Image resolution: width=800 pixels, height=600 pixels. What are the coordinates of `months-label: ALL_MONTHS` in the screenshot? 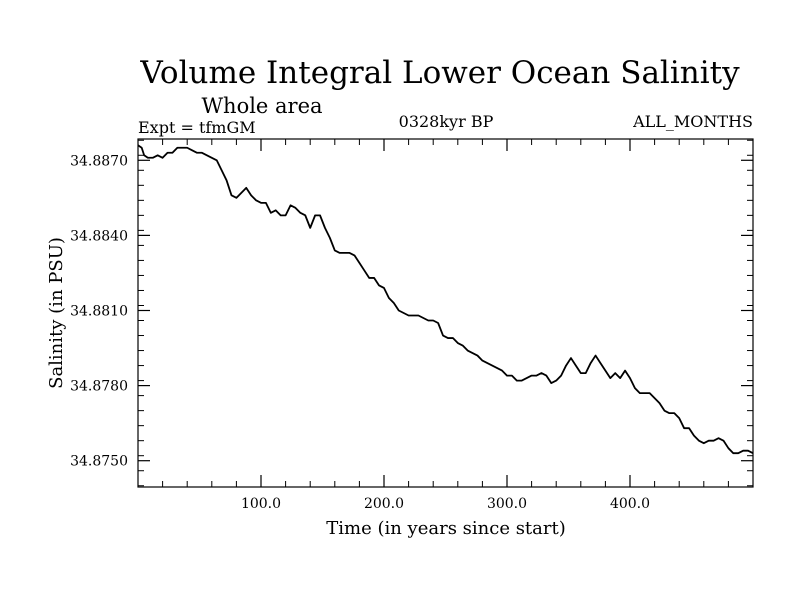 It's located at (692, 121).